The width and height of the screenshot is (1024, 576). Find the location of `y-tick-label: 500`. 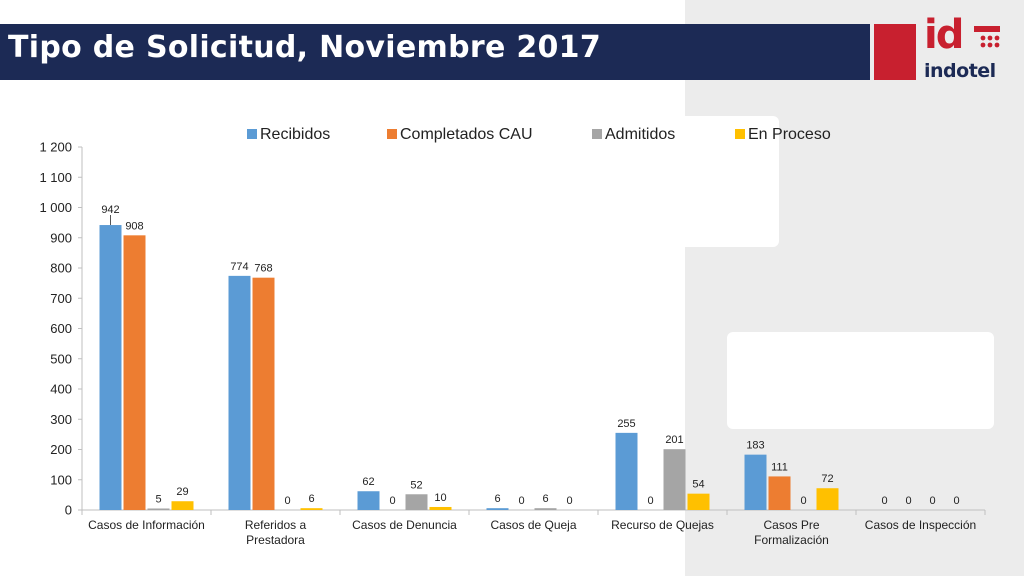

y-tick-label: 500 is located at coordinates (61, 358).